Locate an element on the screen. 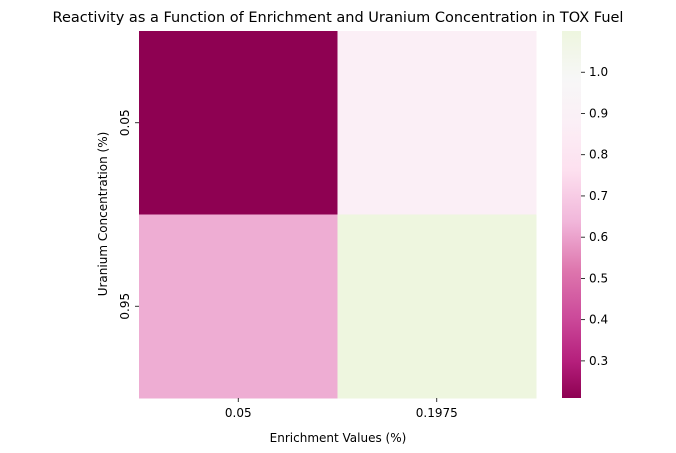 The width and height of the screenshot is (676, 453). colorbar-tick-label: 0.5 is located at coordinates (598, 278).